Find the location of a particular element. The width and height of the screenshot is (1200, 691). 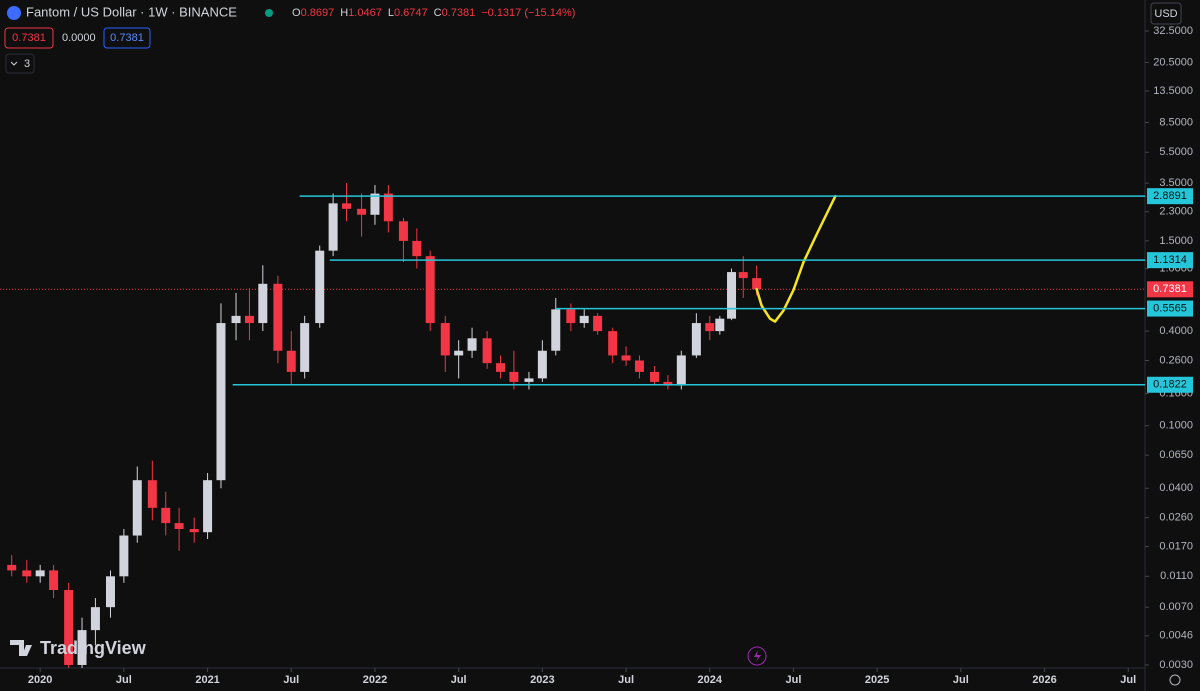

x-tick-label: 2020 is located at coordinates (40, 680).